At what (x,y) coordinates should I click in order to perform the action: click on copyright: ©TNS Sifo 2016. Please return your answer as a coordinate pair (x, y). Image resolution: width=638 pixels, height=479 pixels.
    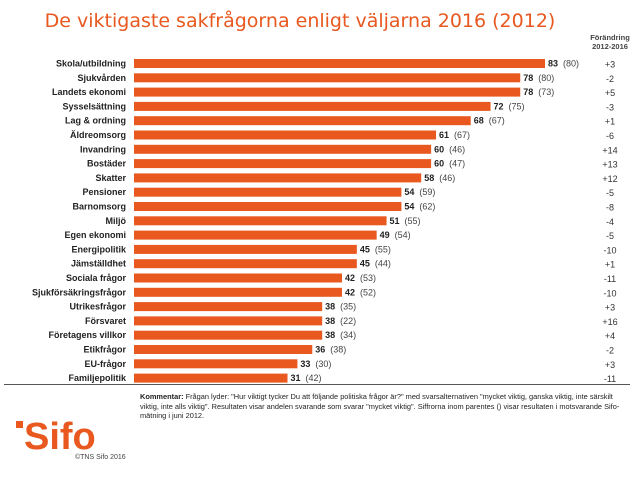
    Looking at the image, I should click on (100, 457).